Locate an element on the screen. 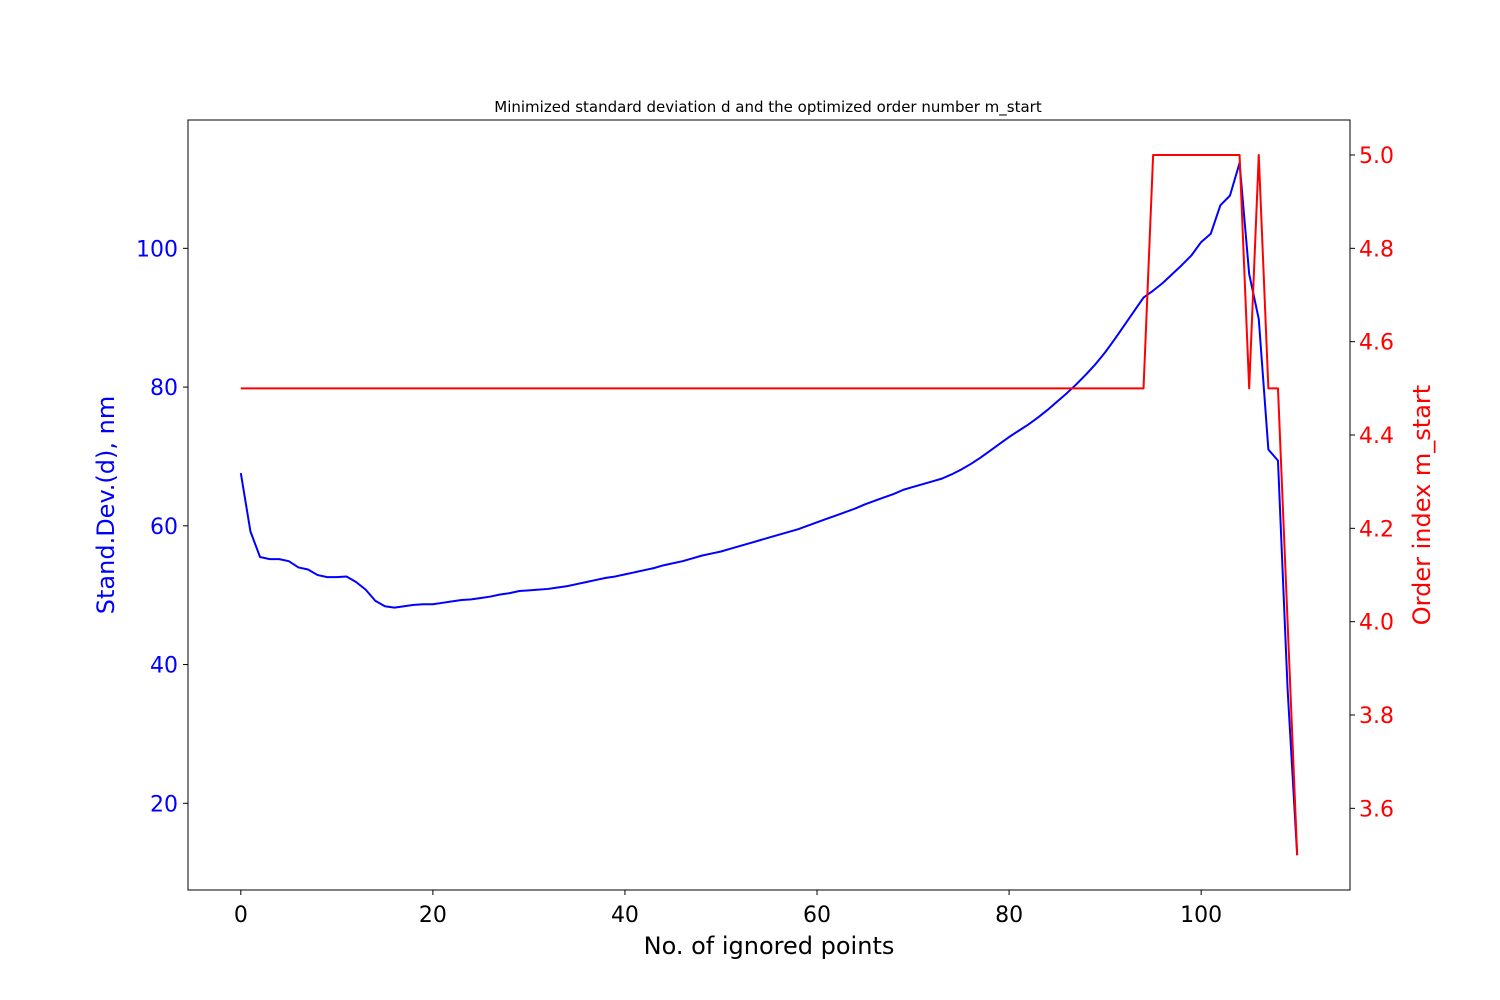  left-y-tick-label: 20 is located at coordinates (164, 804).